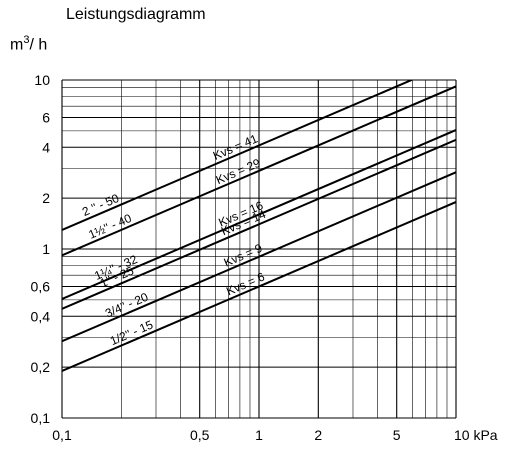 The image size is (513, 457). Describe the element at coordinates (397, 435) in the screenshot. I see `x-tick-label: 5` at that location.